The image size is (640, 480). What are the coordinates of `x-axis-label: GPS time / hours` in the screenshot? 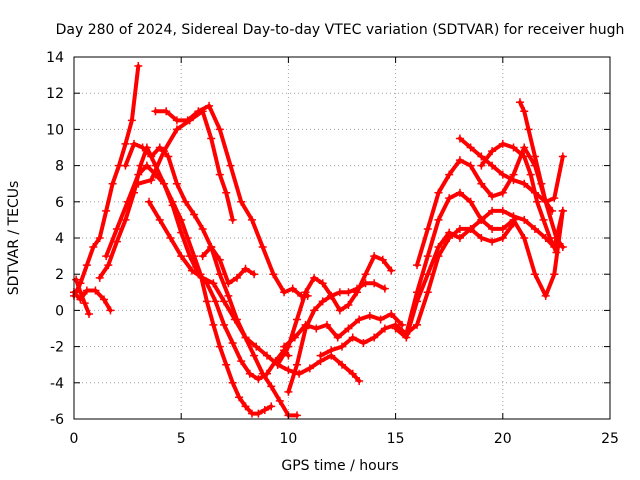 It's located at (339, 466).